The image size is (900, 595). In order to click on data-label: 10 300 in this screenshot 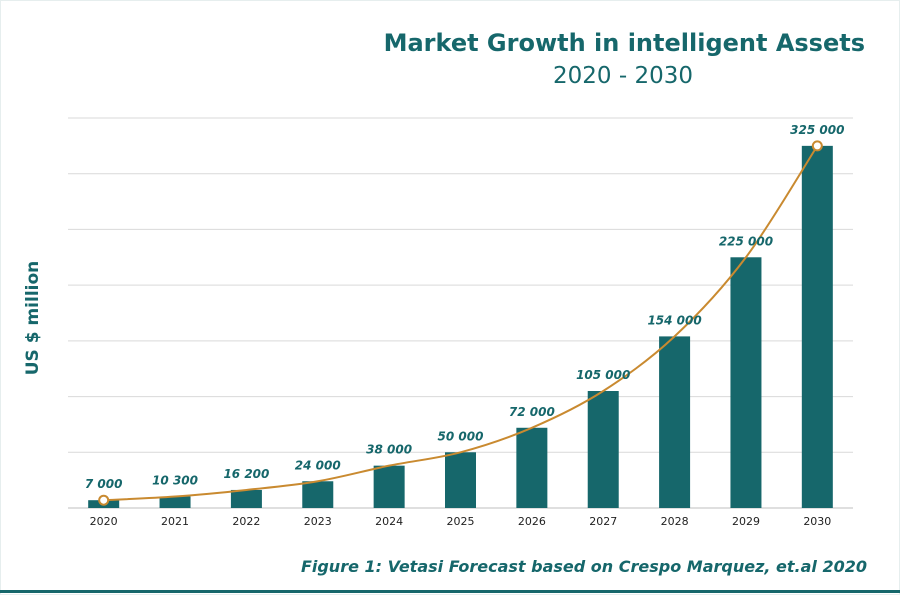, I will do `click(175, 481)`.